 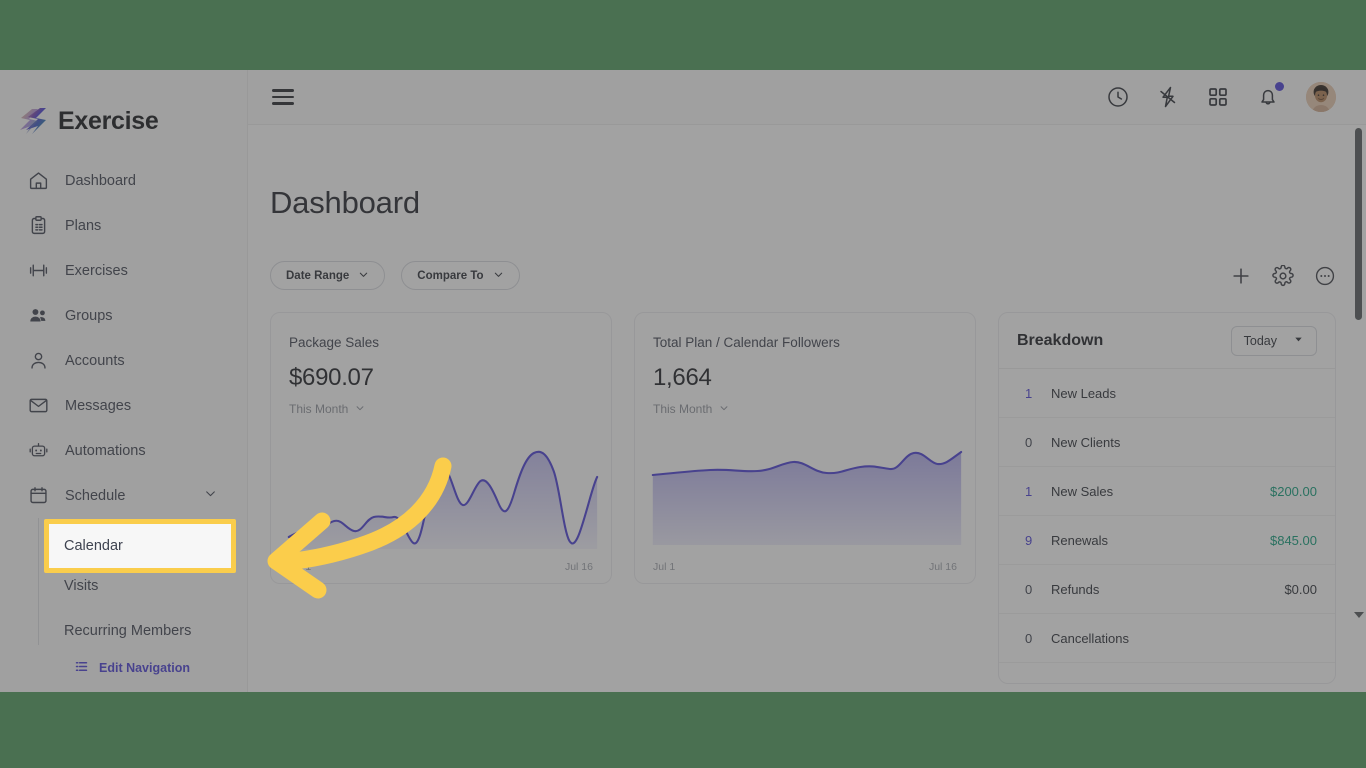 What do you see at coordinates (807, 97) in the screenshot?
I see `top-header` at bounding box center [807, 97].